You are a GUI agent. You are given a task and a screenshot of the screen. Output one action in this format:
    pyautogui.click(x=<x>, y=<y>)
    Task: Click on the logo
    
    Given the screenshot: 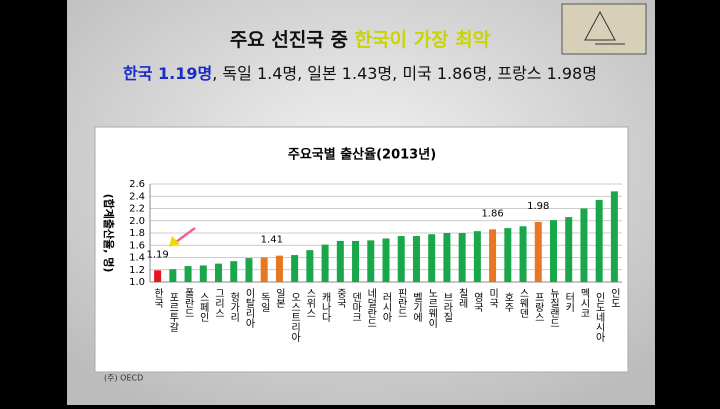 What is the action you would take?
    pyautogui.click(x=604, y=29)
    